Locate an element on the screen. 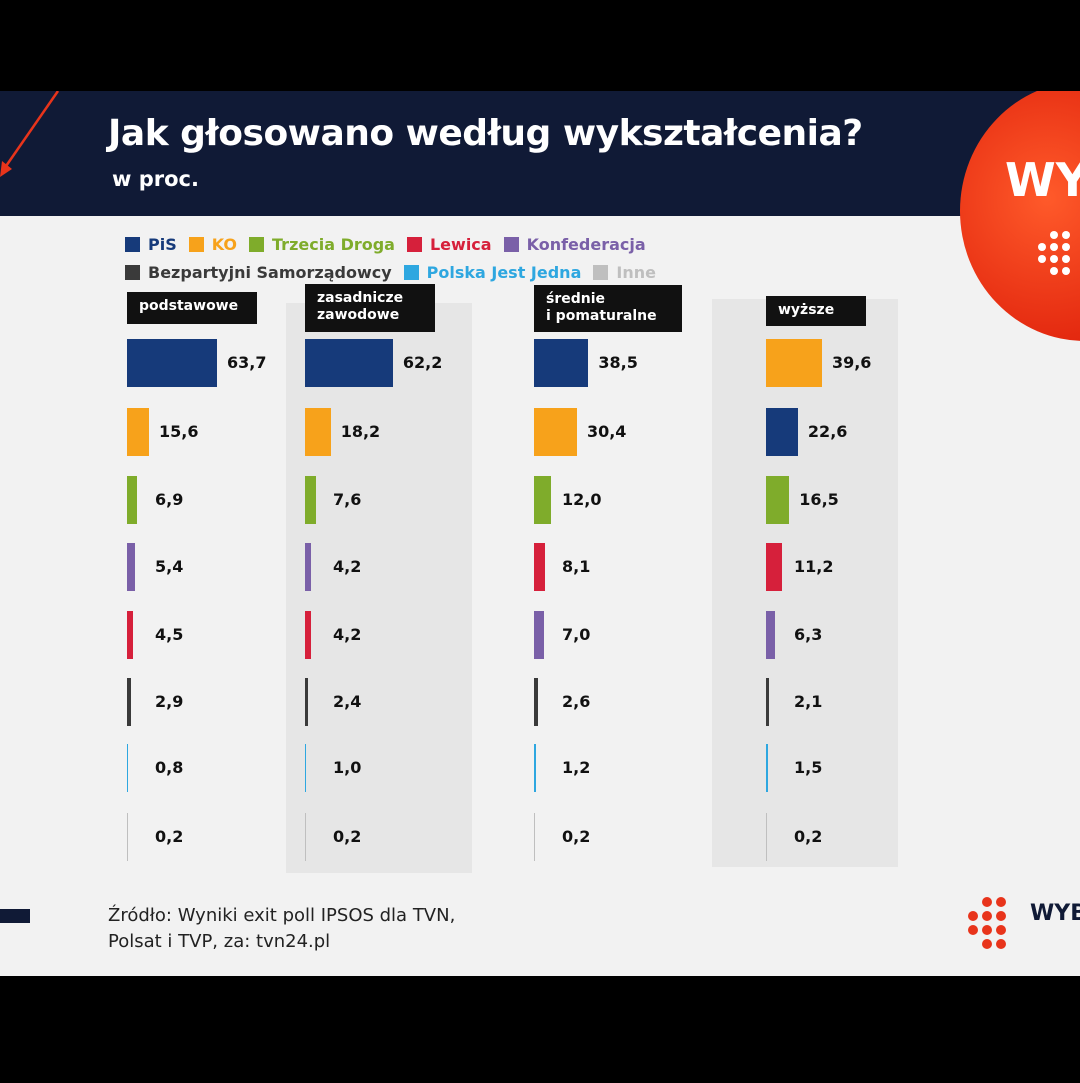 This screenshot has height=1083, width=1080. legend-item: Polska Jest Jedna is located at coordinates (492, 272).